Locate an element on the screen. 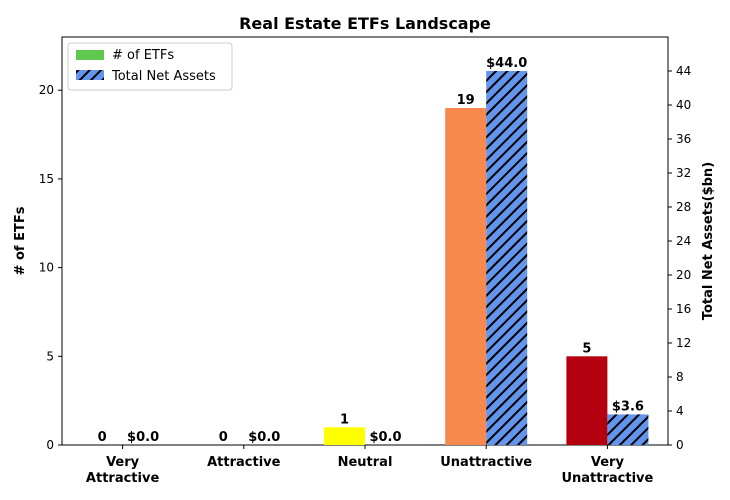 Image resolution: width=730 pixels, height=500 pixels. y-left-tick-label: 20 is located at coordinates (46, 90).